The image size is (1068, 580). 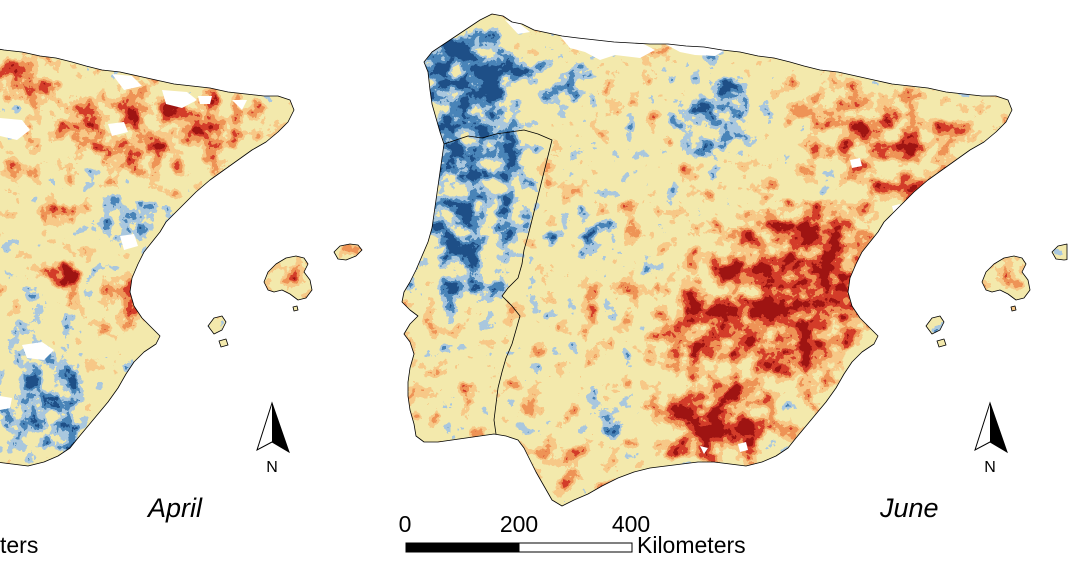 What do you see at coordinates (174, 508) in the screenshot?
I see `month-label-april: April` at bounding box center [174, 508].